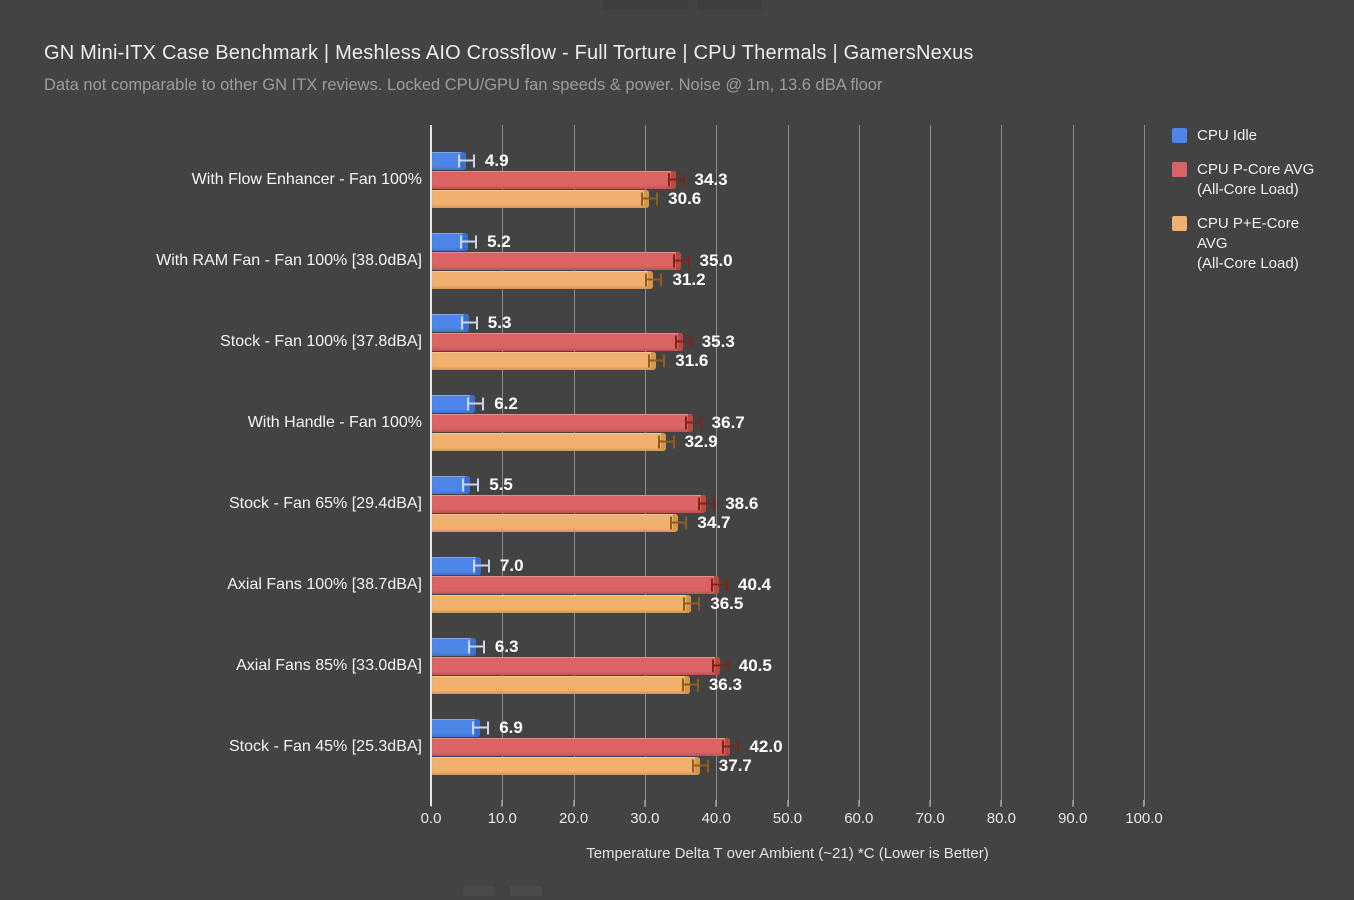  What do you see at coordinates (499, 241) in the screenshot?
I see `bar-value-label: 5.2` at bounding box center [499, 241].